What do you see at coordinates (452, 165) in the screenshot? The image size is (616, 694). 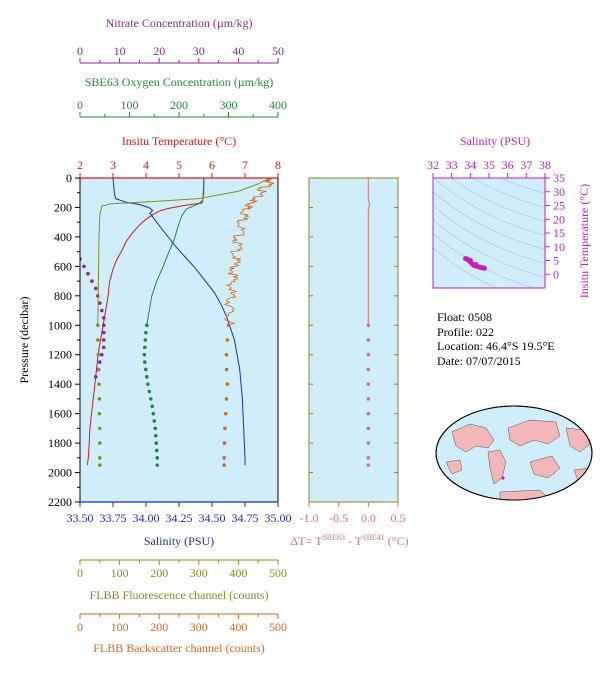 I see `ts-sal-tick-label-1: 33` at bounding box center [452, 165].